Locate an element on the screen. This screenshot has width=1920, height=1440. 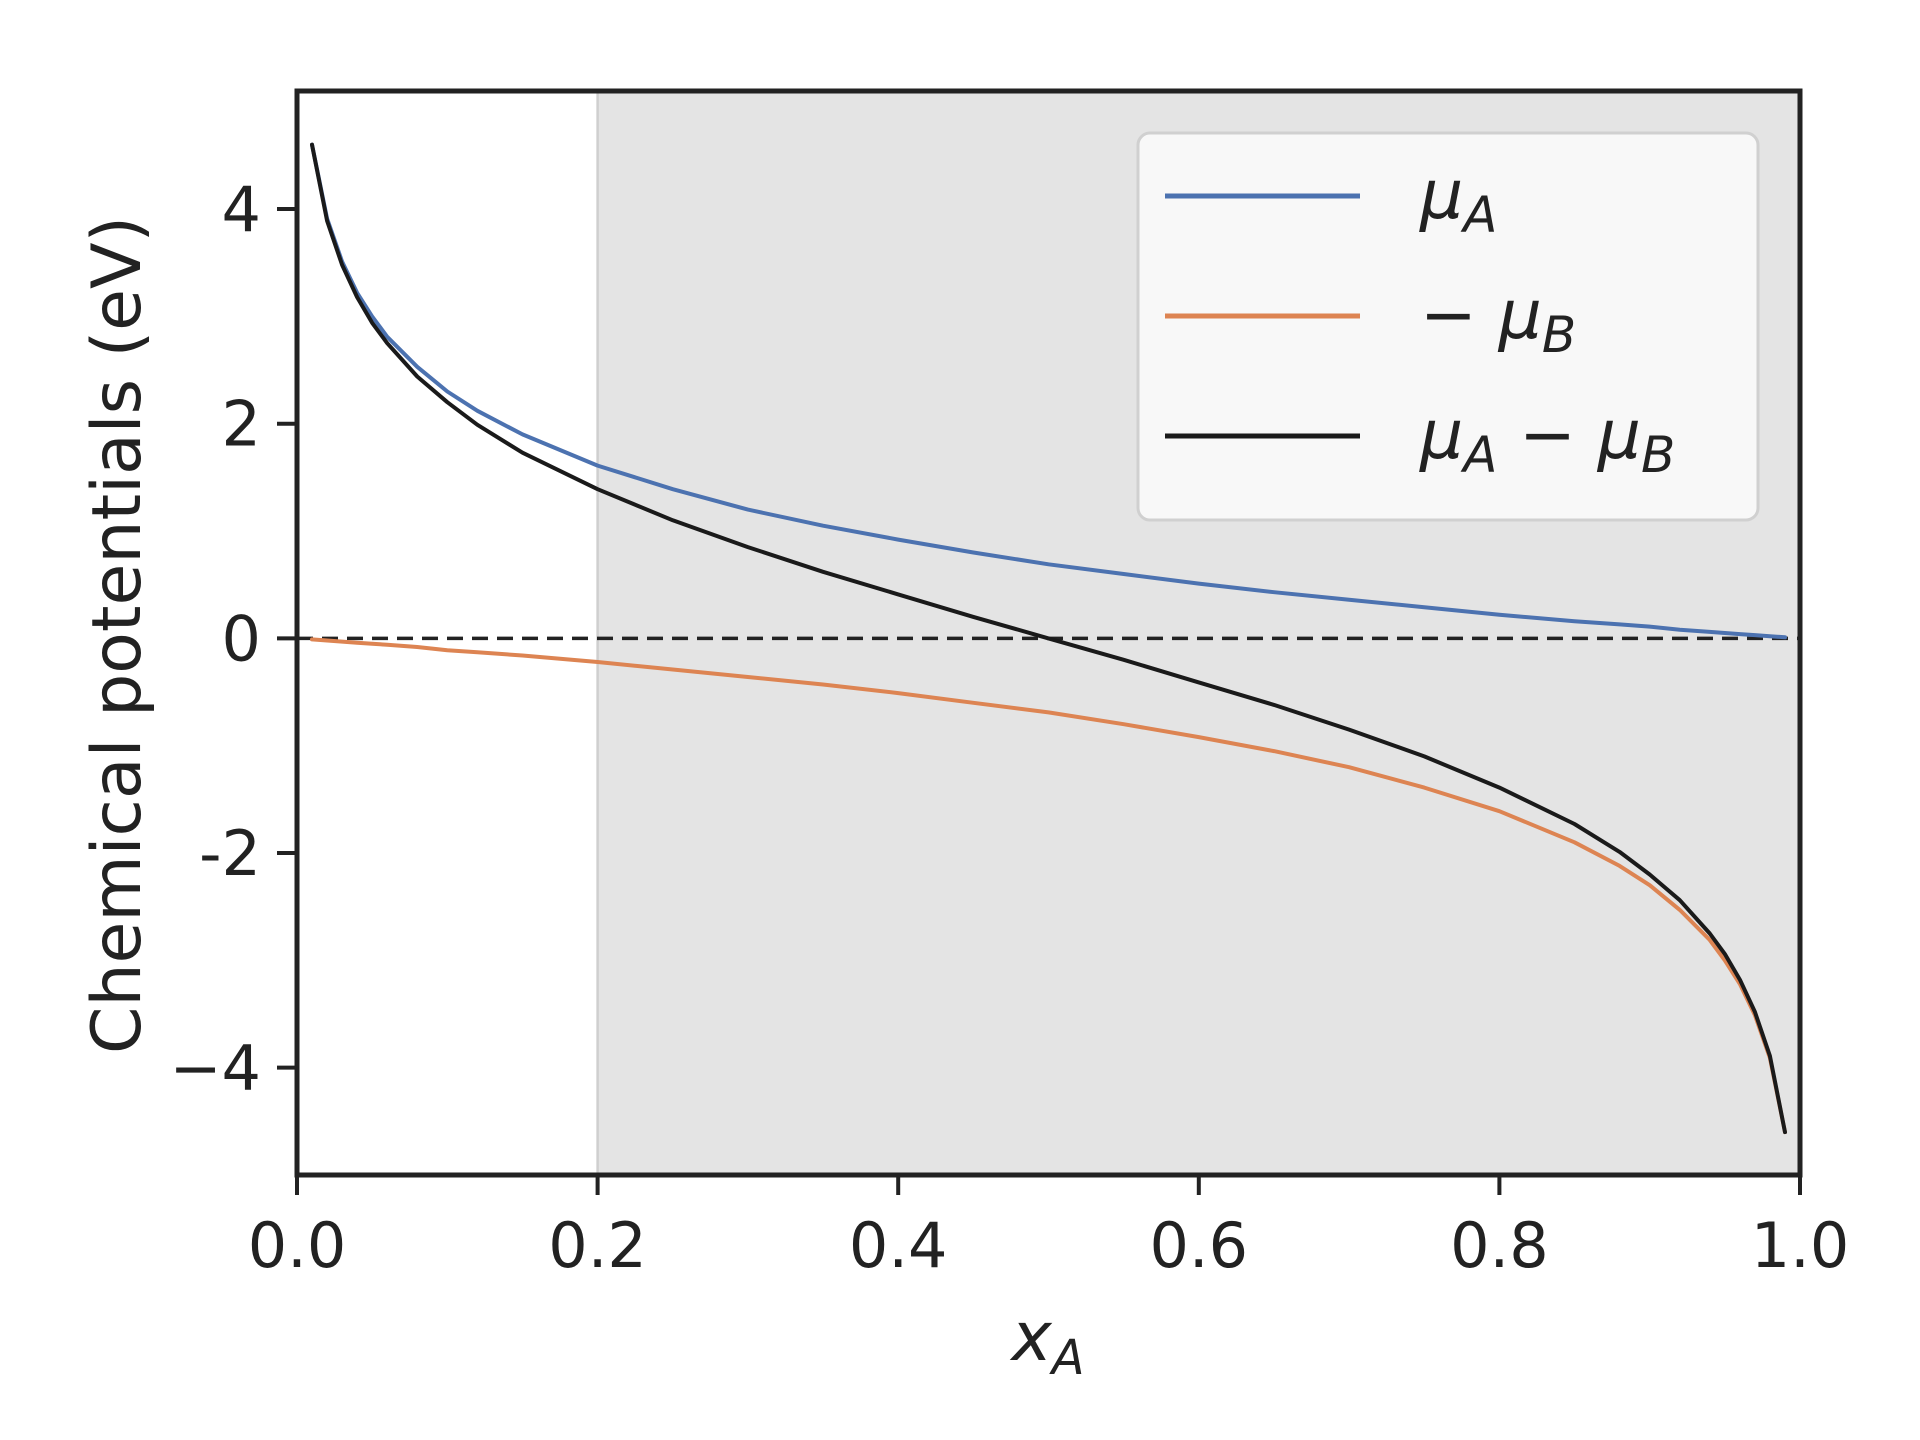
y-tick-label: 2 is located at coordinates (241, 424).